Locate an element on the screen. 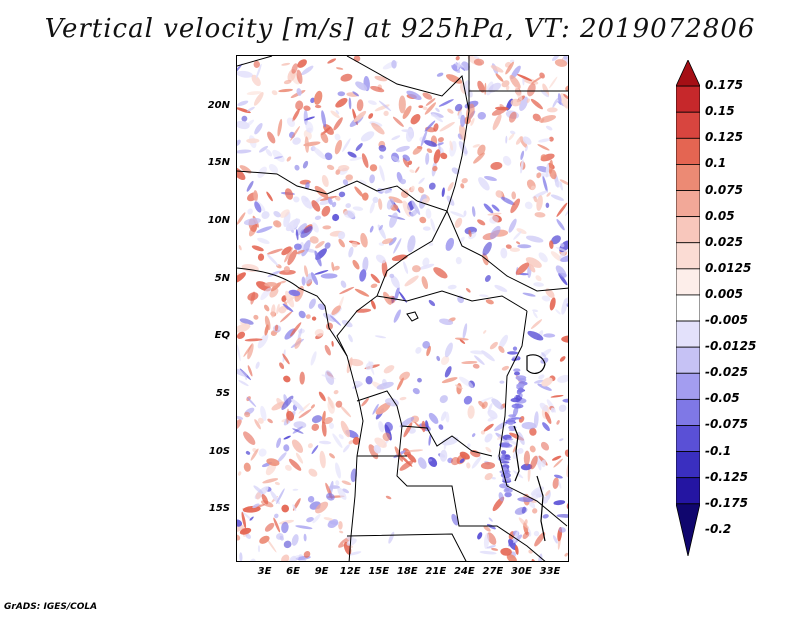 The width and height of the screenshot is (800, 618). lat-tick-label: 10N is located at coordinates (218, 221).